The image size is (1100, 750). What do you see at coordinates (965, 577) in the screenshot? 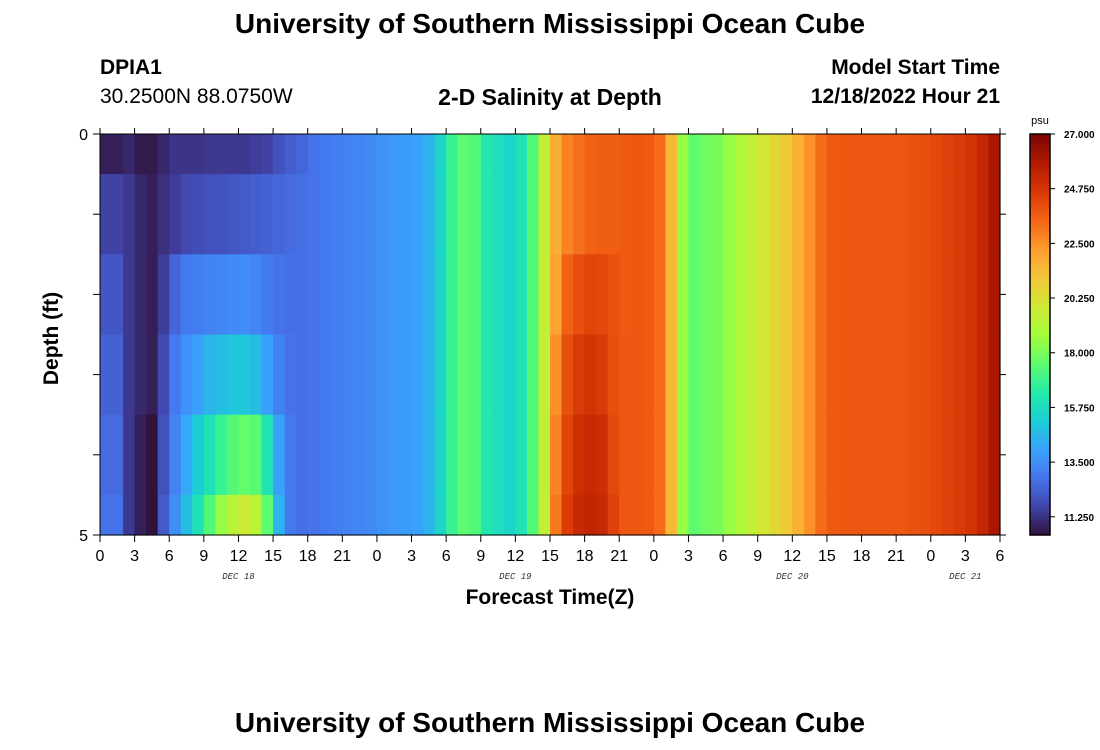
I see `date-label: DEC 21` at bounding box center [965, 577].